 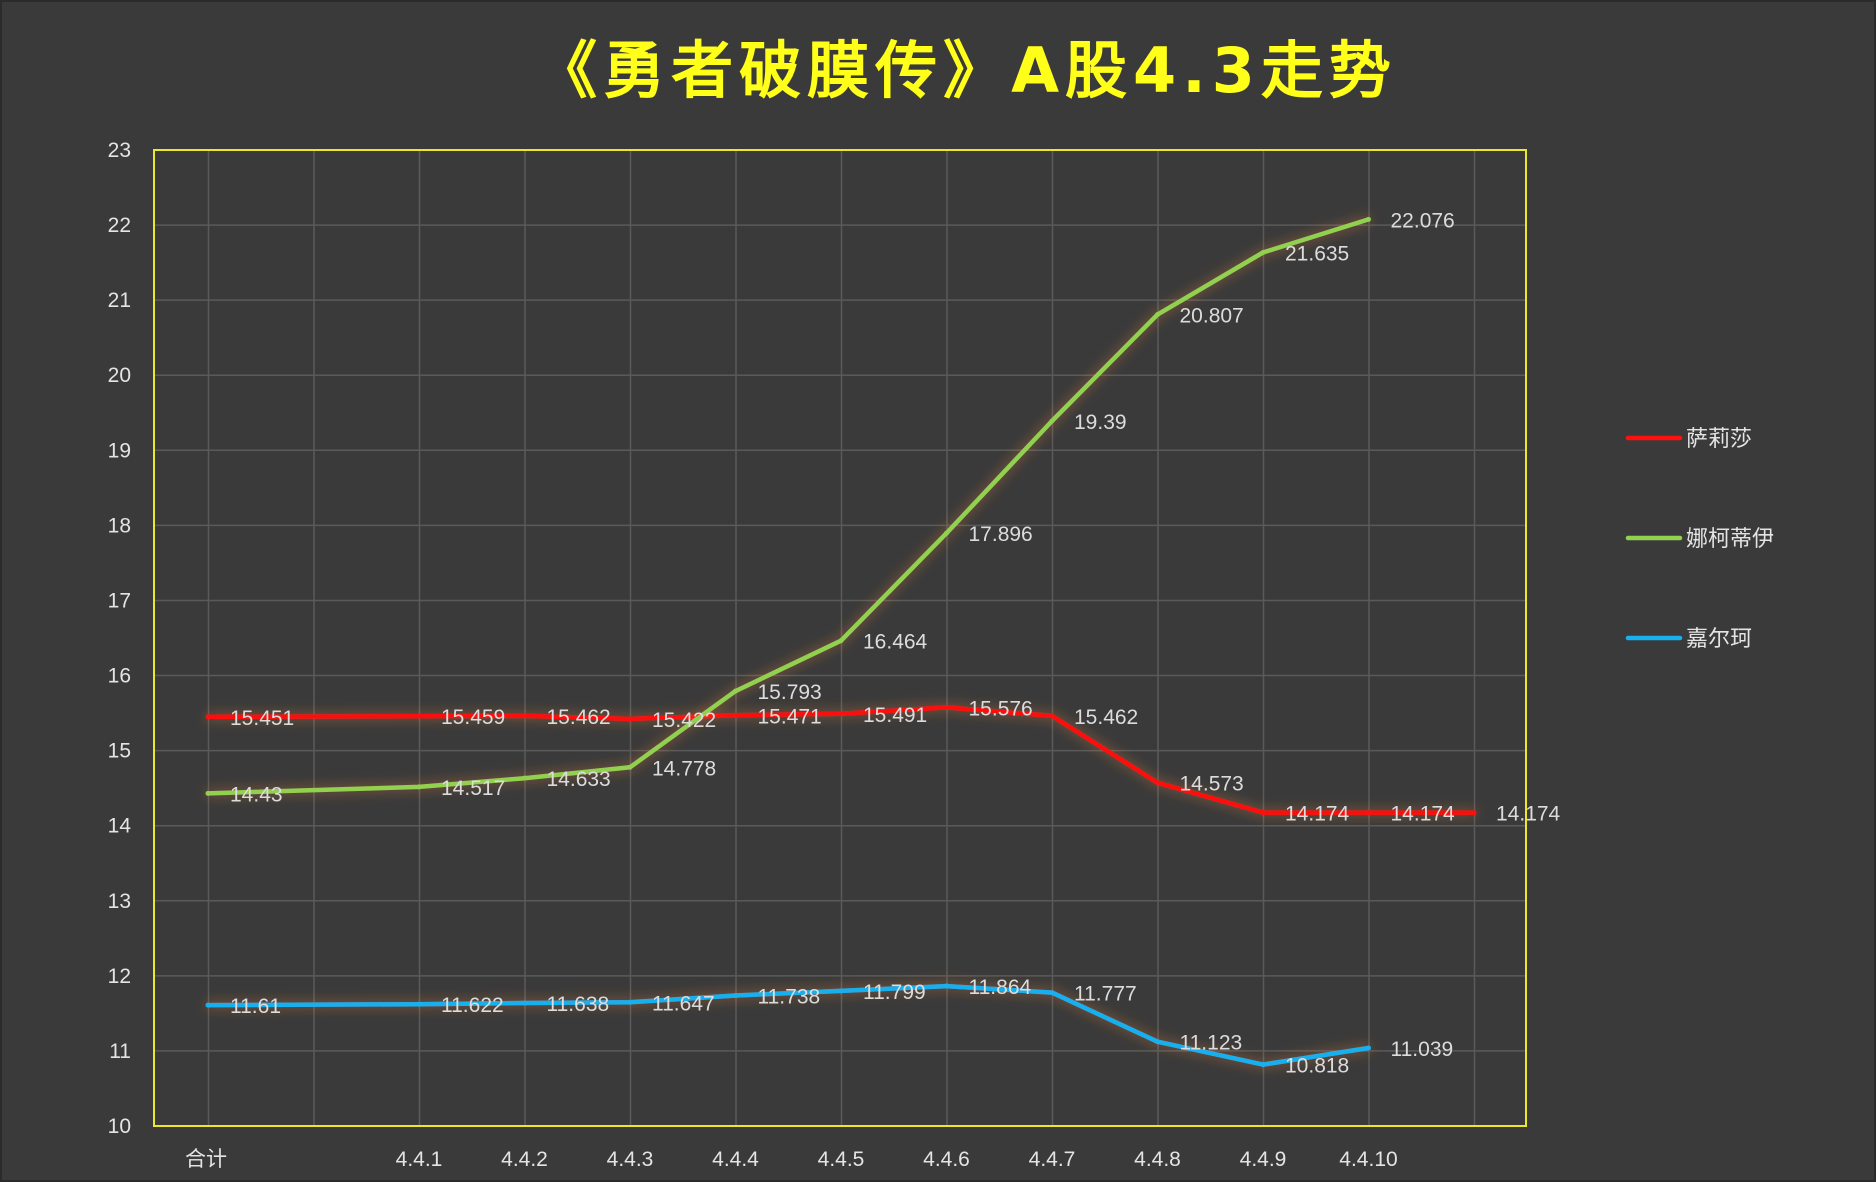 What do you see at coordinates (119, 300) in the screenshot?
I see `y-tick-label: 21` at bounding box center [119, 300].